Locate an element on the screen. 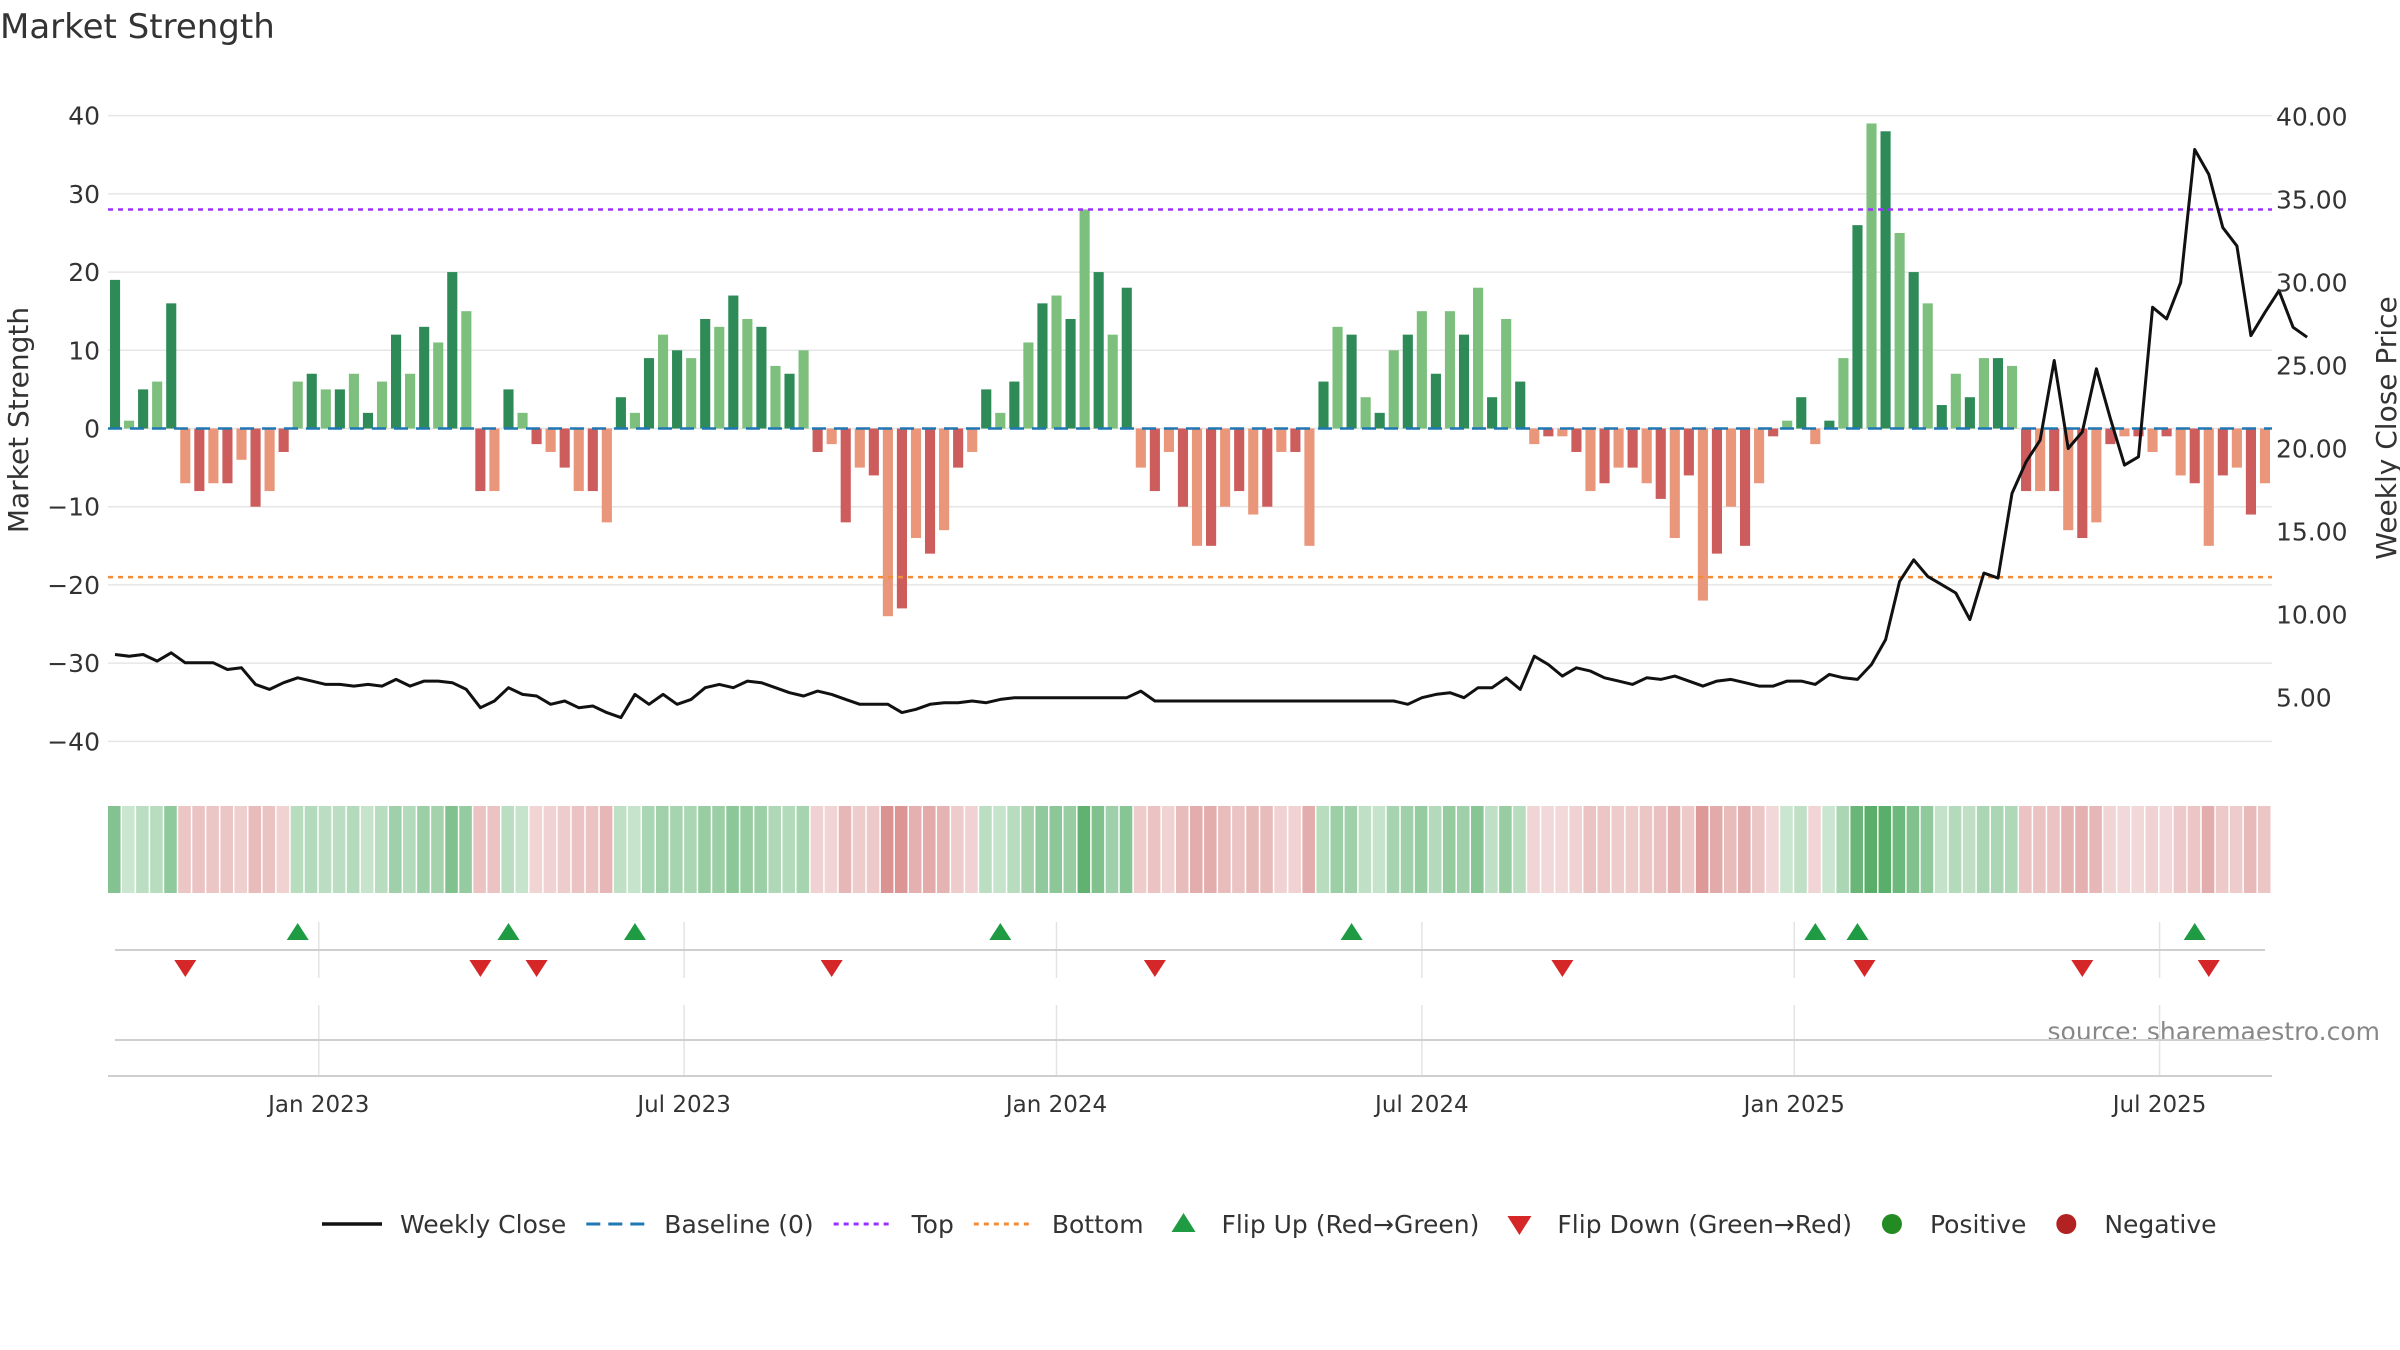  chart-title: Market Strength is located at coordinates (137, 27).